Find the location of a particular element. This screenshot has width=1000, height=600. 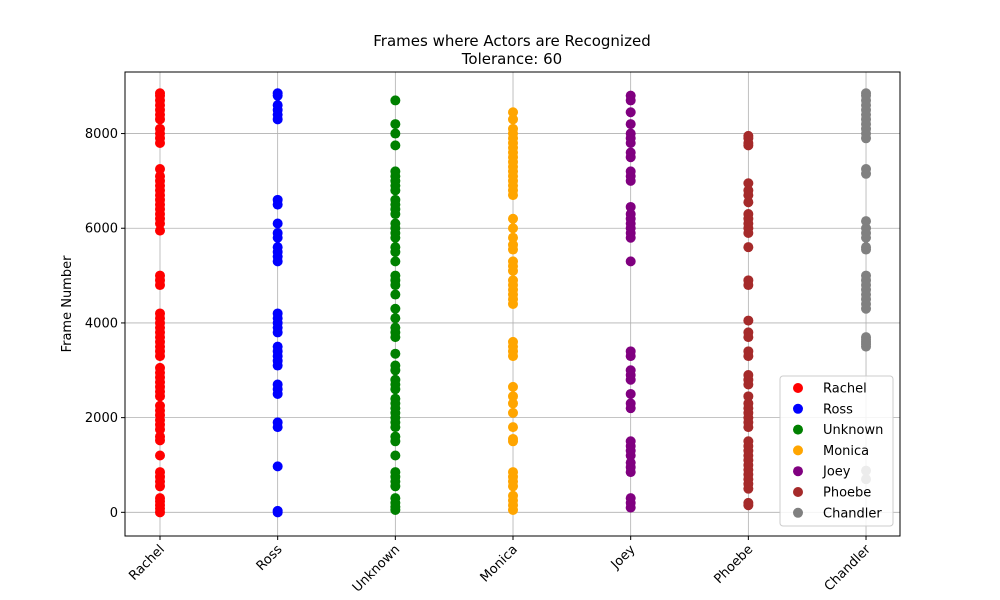

y-axis-label: Frame Number is located at coordinates (67, 304).